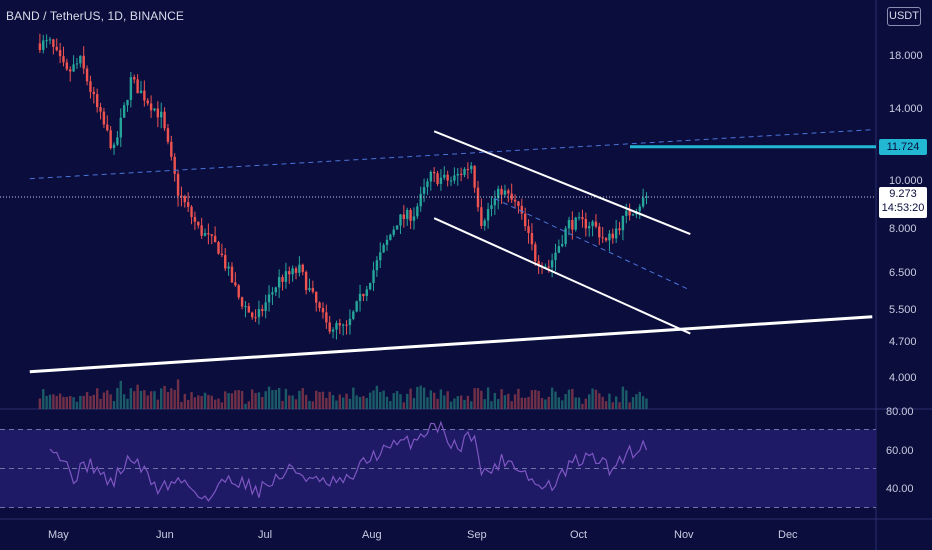 This screenshot has height=550, width=932. Describe the element at coordinates (684, 535) in the screenshot. I see `time-tick: Nov` at that location.